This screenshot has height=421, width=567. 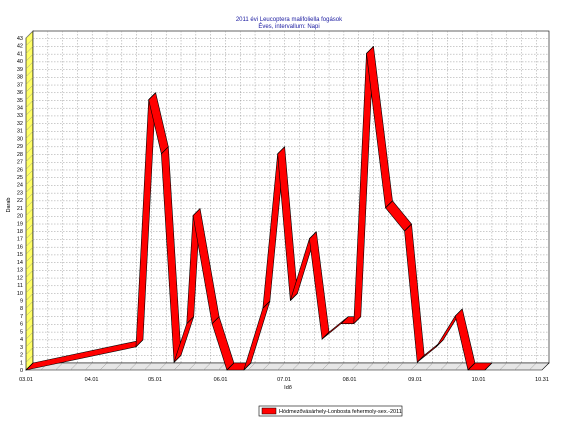 I want to click on y-tick-label: 26, so click(x=20, y=170).